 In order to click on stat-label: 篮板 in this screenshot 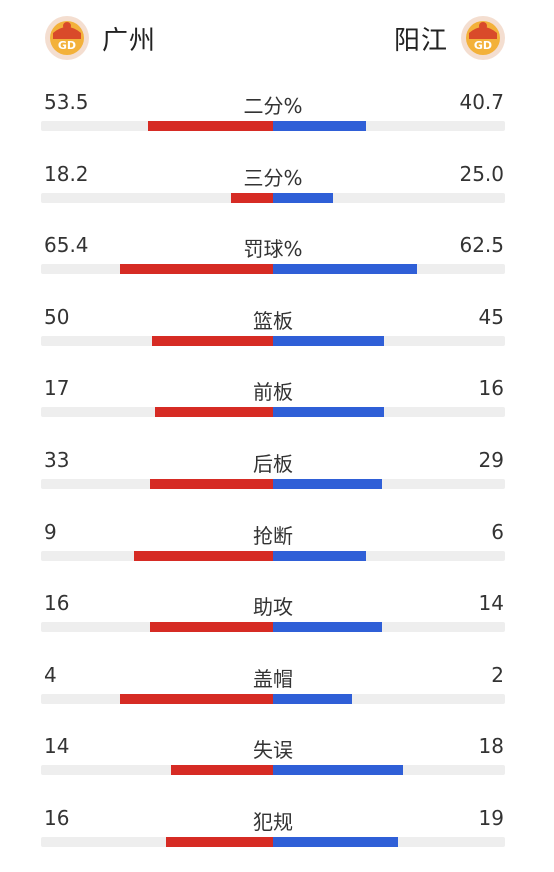, I will do `click(273, 320)`.